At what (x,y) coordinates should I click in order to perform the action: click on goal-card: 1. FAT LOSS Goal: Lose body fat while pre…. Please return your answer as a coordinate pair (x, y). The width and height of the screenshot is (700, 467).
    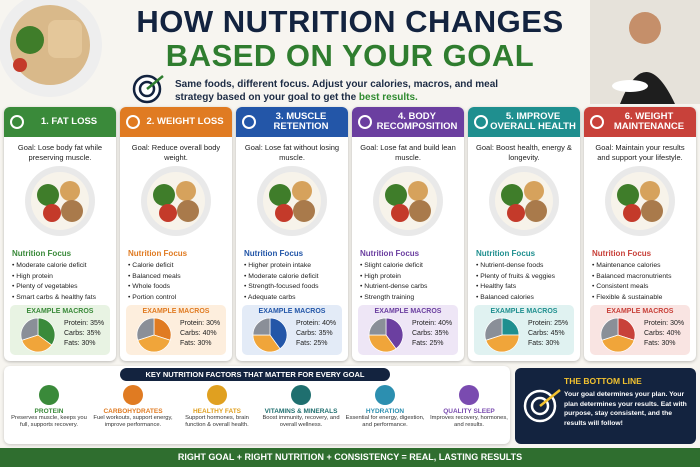
    Looking at the image, I should click on (60, 234).